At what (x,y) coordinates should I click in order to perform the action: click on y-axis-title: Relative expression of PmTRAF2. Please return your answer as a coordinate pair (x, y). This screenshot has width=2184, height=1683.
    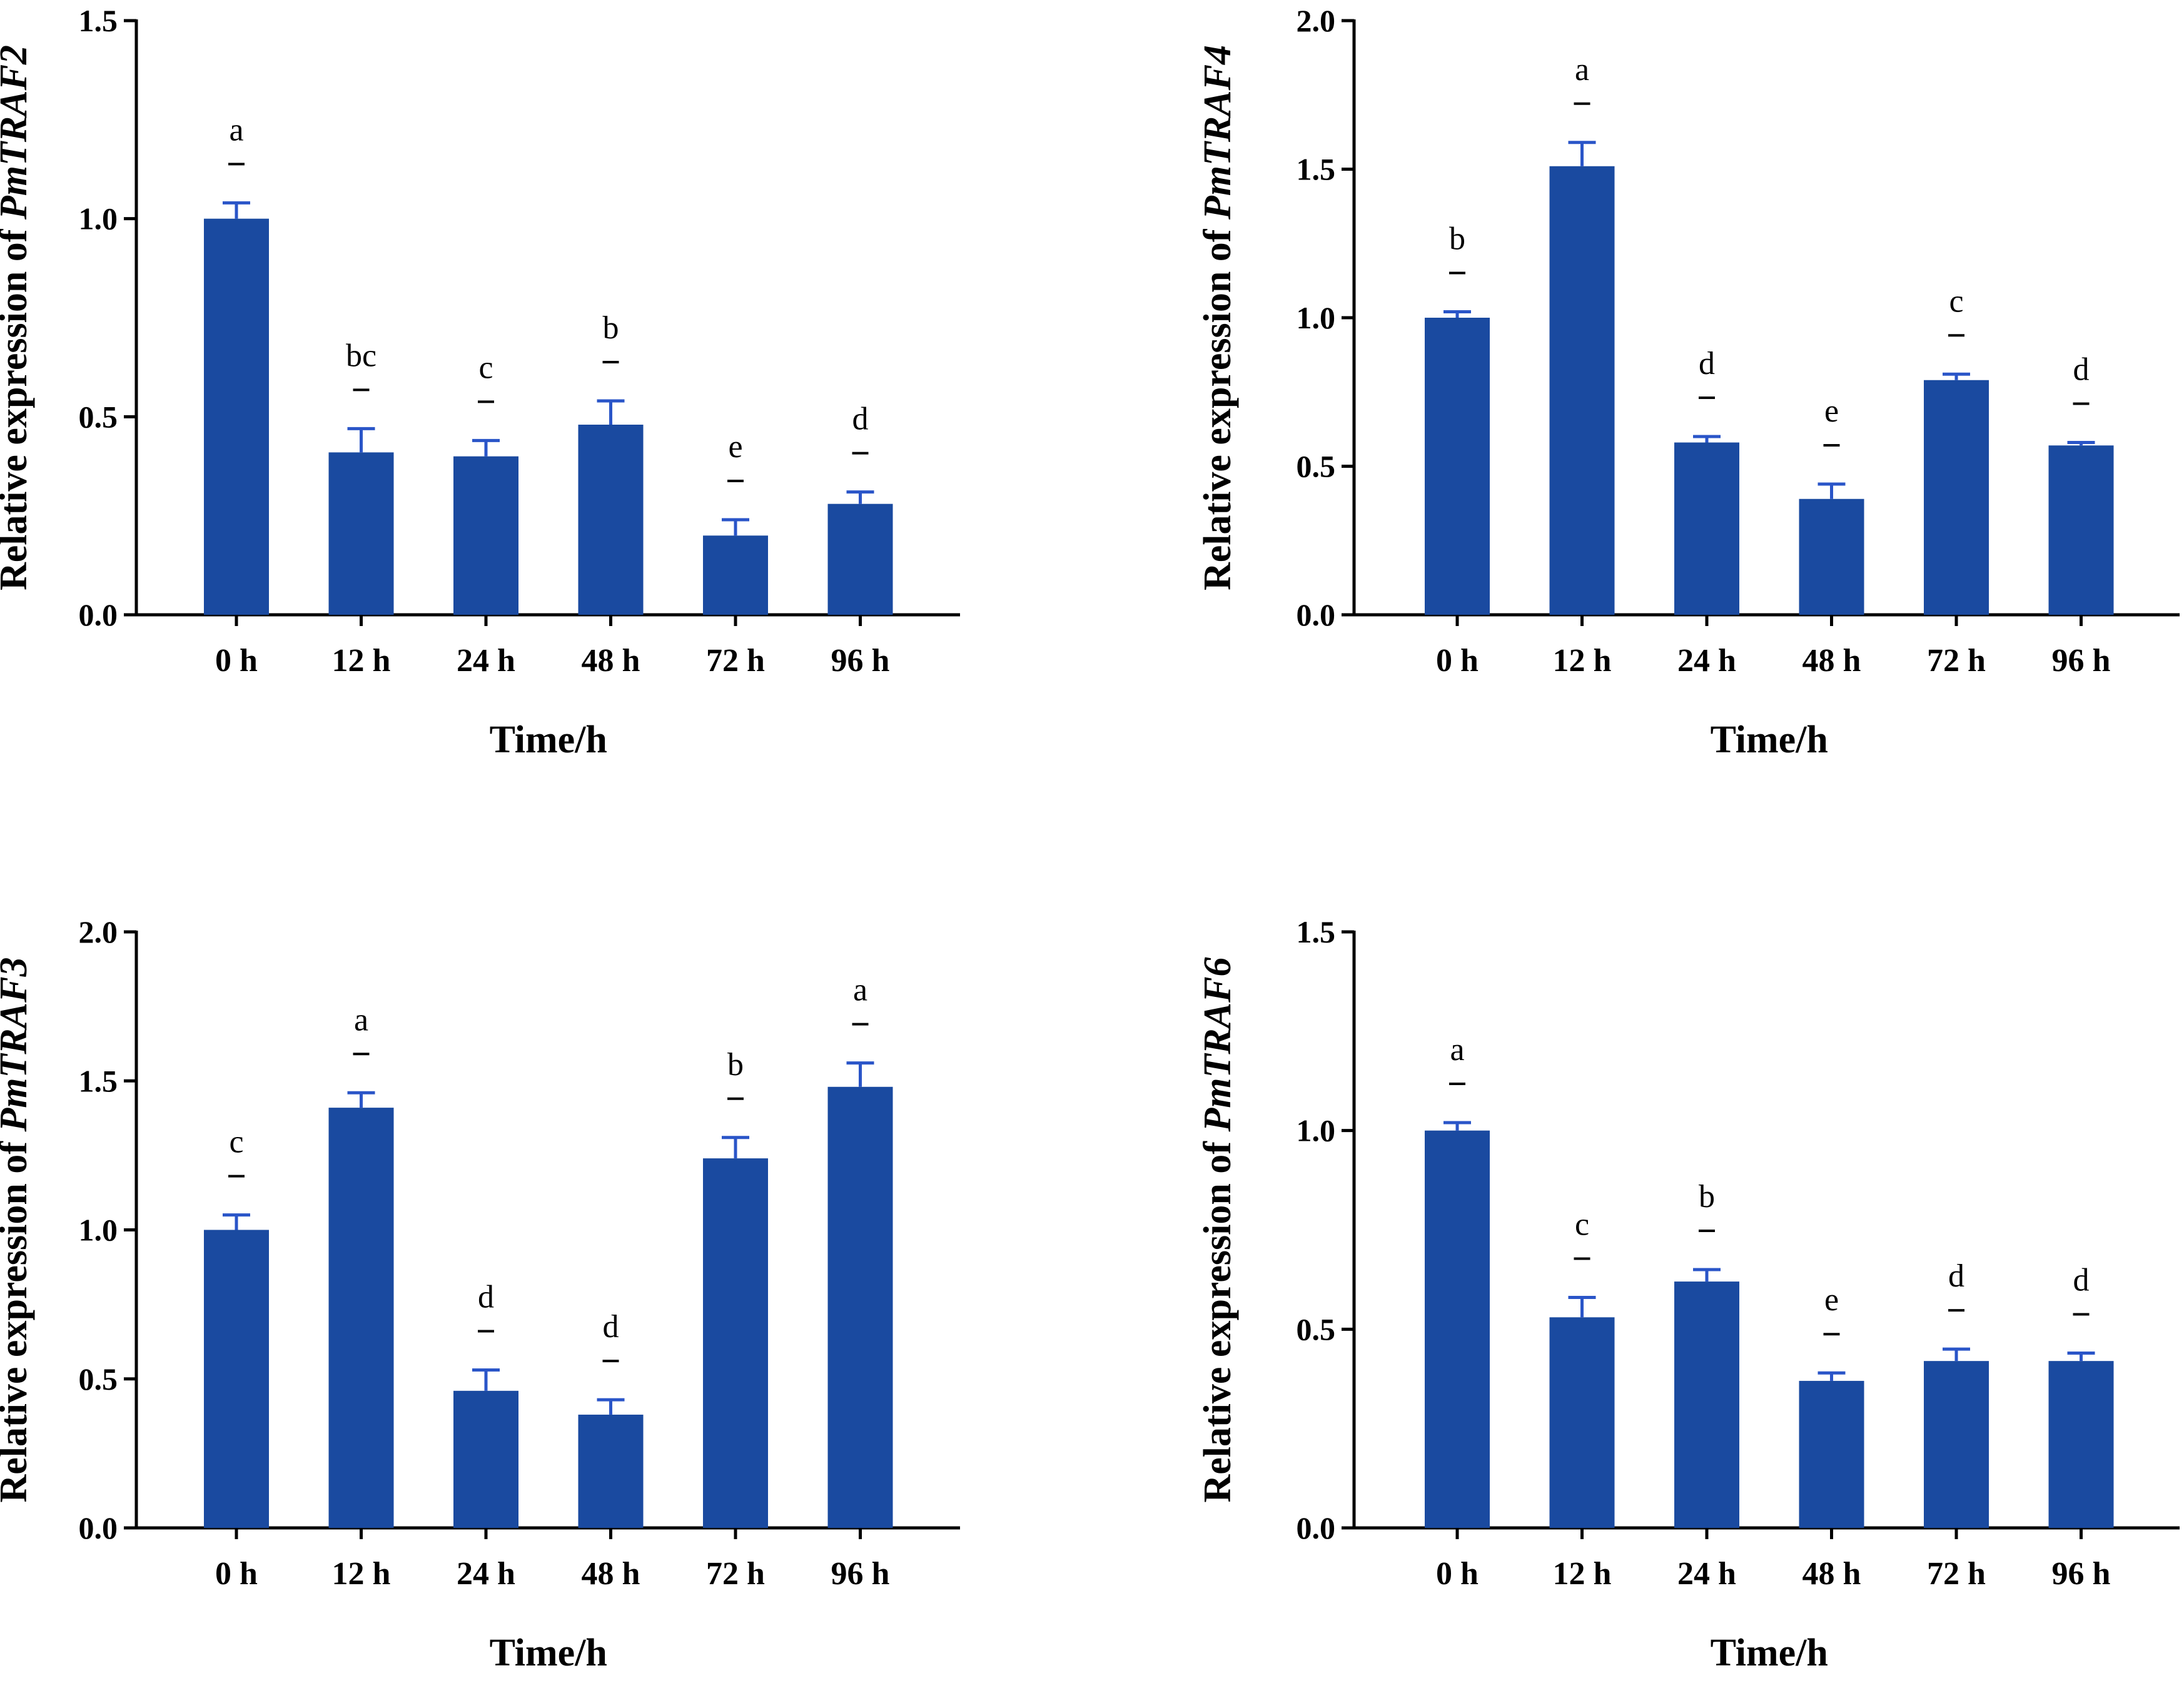
    Looking at the image, I should click on (17, 317).